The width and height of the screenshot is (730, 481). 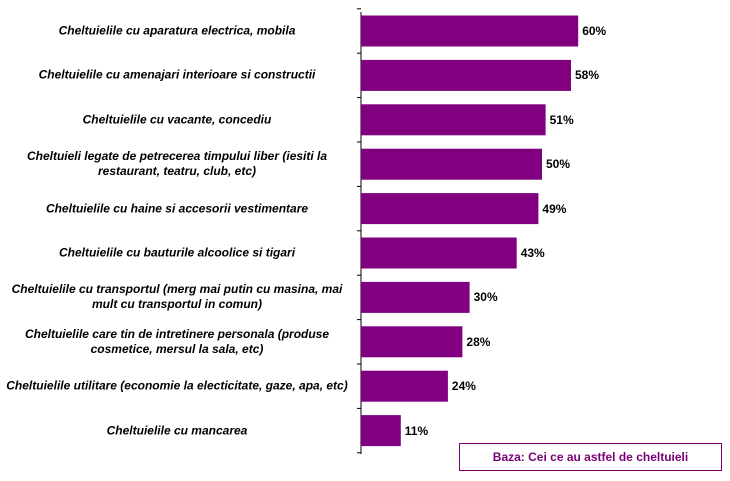 What do you see at coordinates (177, 430) in the screenshot?
I see `category-label-9: Cheltuielile cu mancarea` at bounding box center [177, 430].